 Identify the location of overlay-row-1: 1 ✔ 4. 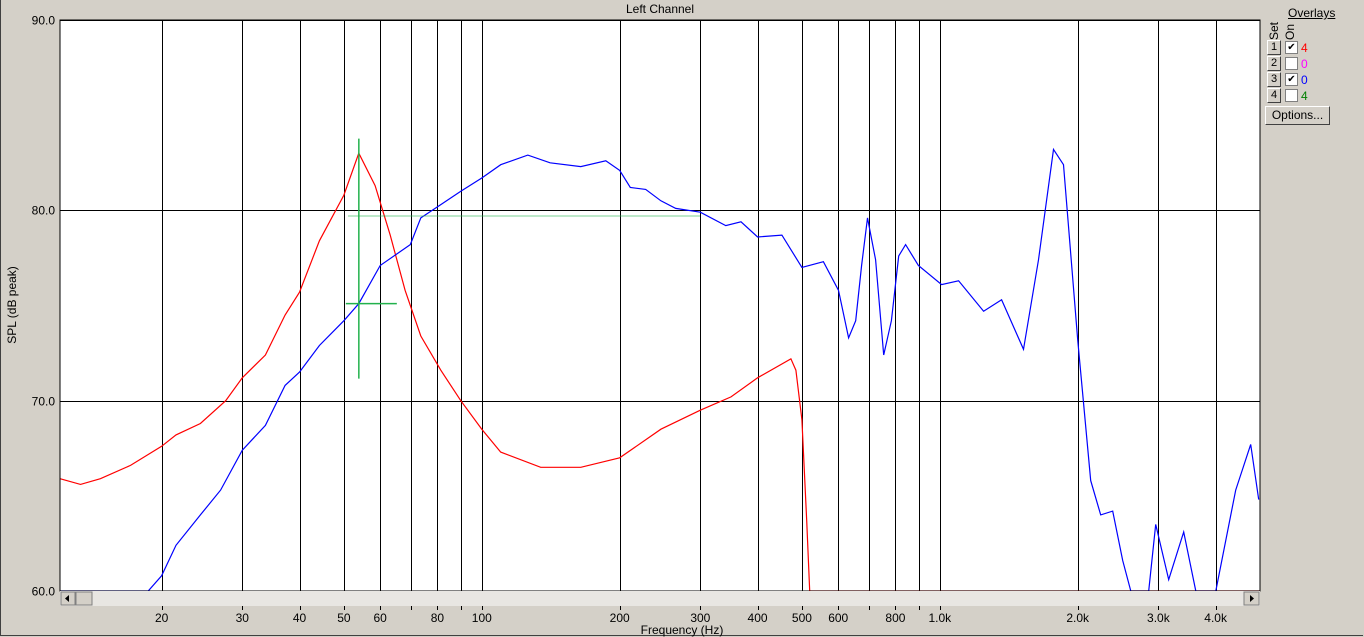
(1287, 47).